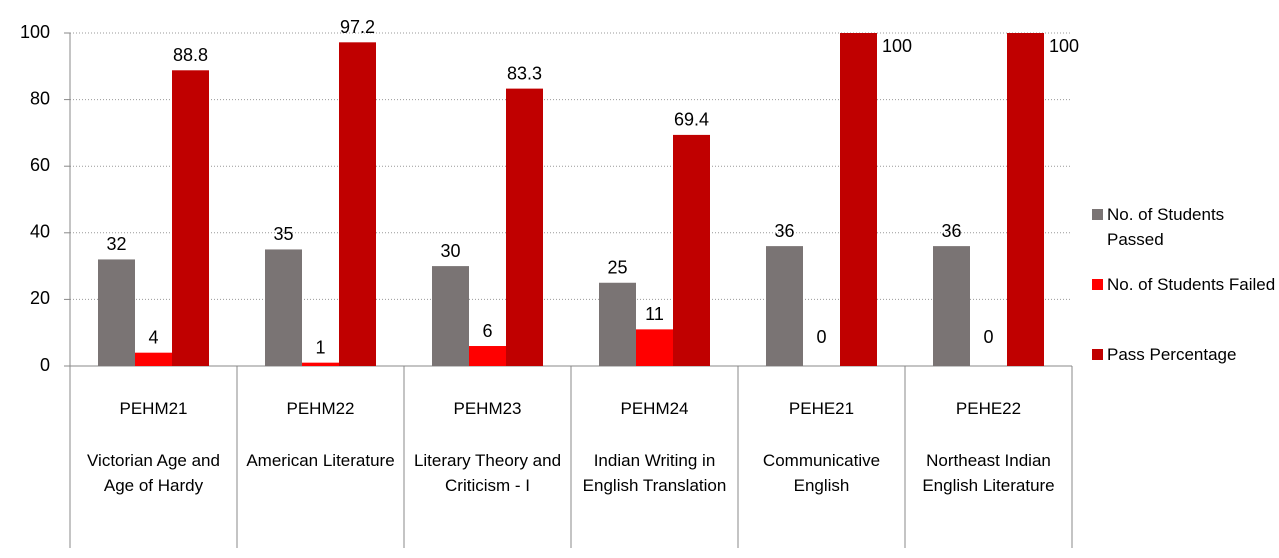  What do you see at coordinates (524, 73) in the screenshot?
I see `value-label: 83.3` at bounding box center [524, 73].